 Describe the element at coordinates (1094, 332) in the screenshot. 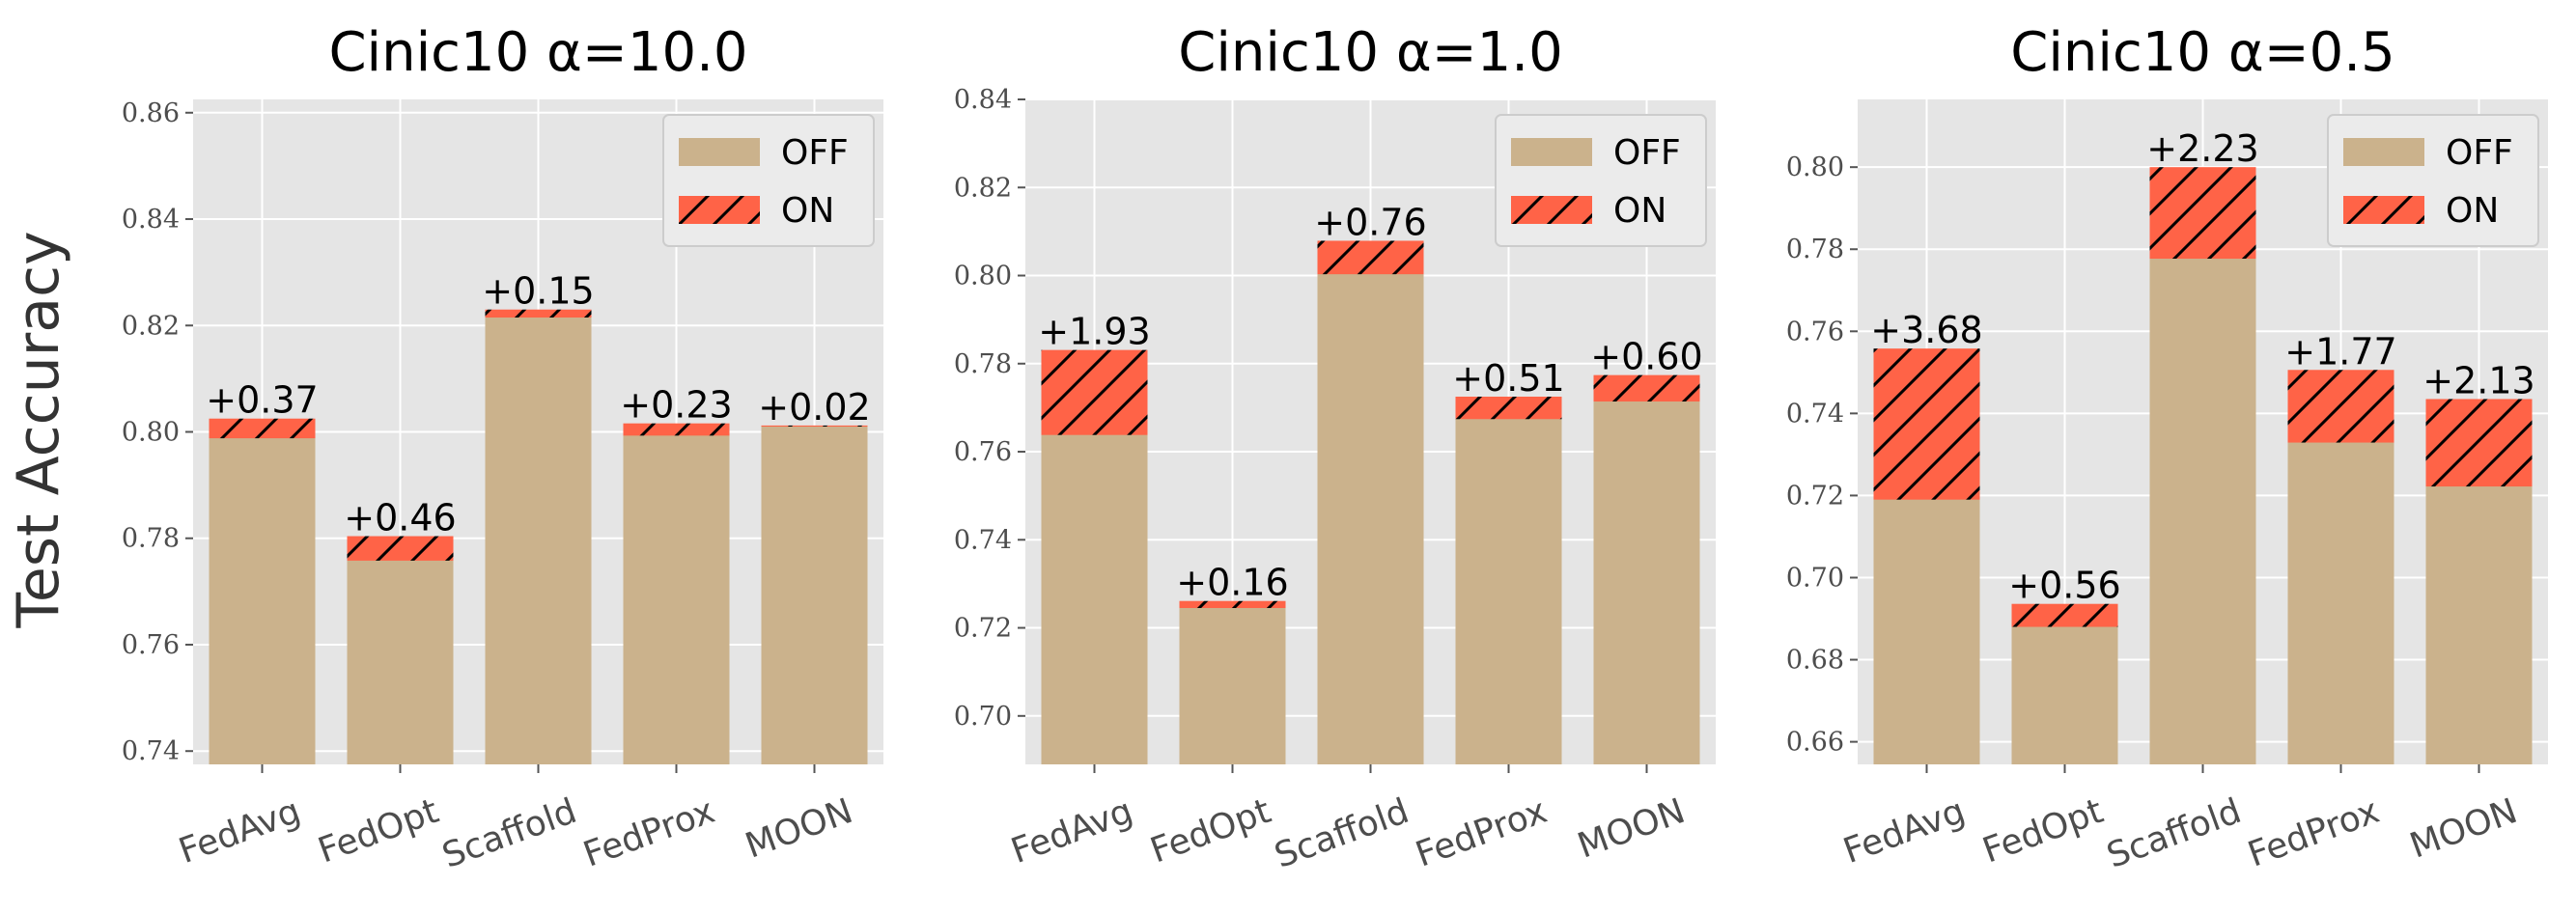

I see `bar-data-label: +1.93` at that location.